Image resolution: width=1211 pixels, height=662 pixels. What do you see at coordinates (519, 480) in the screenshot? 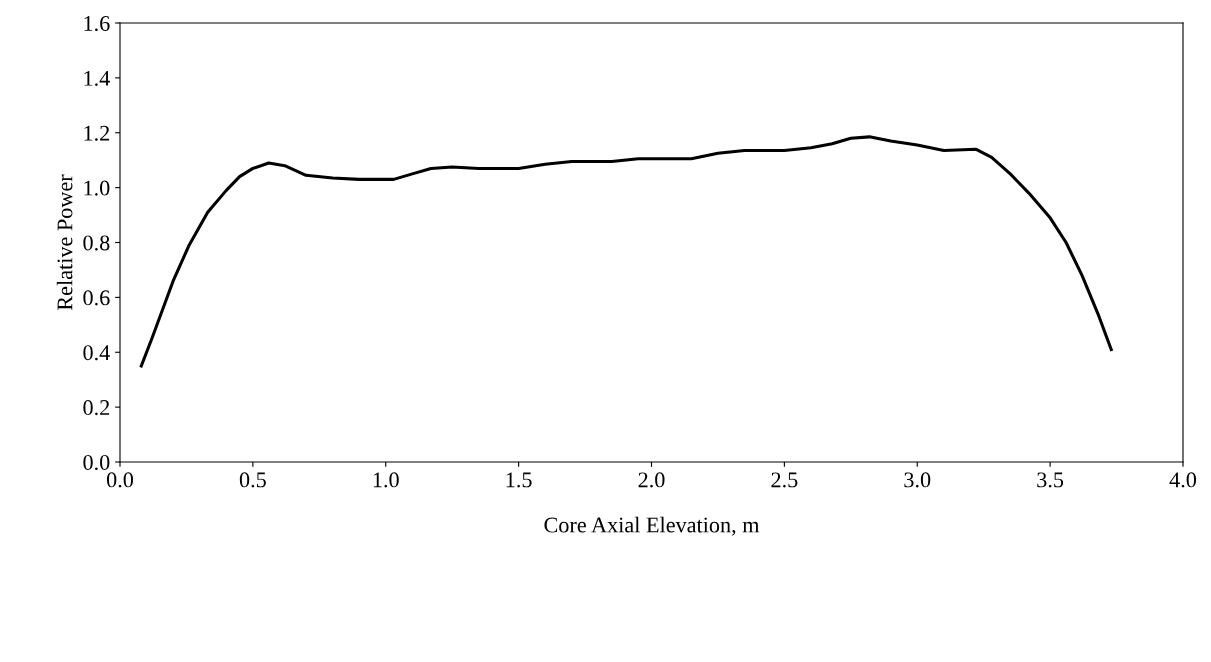
I see `x-tick-label: 1.5` at bounding box center [519, 480].